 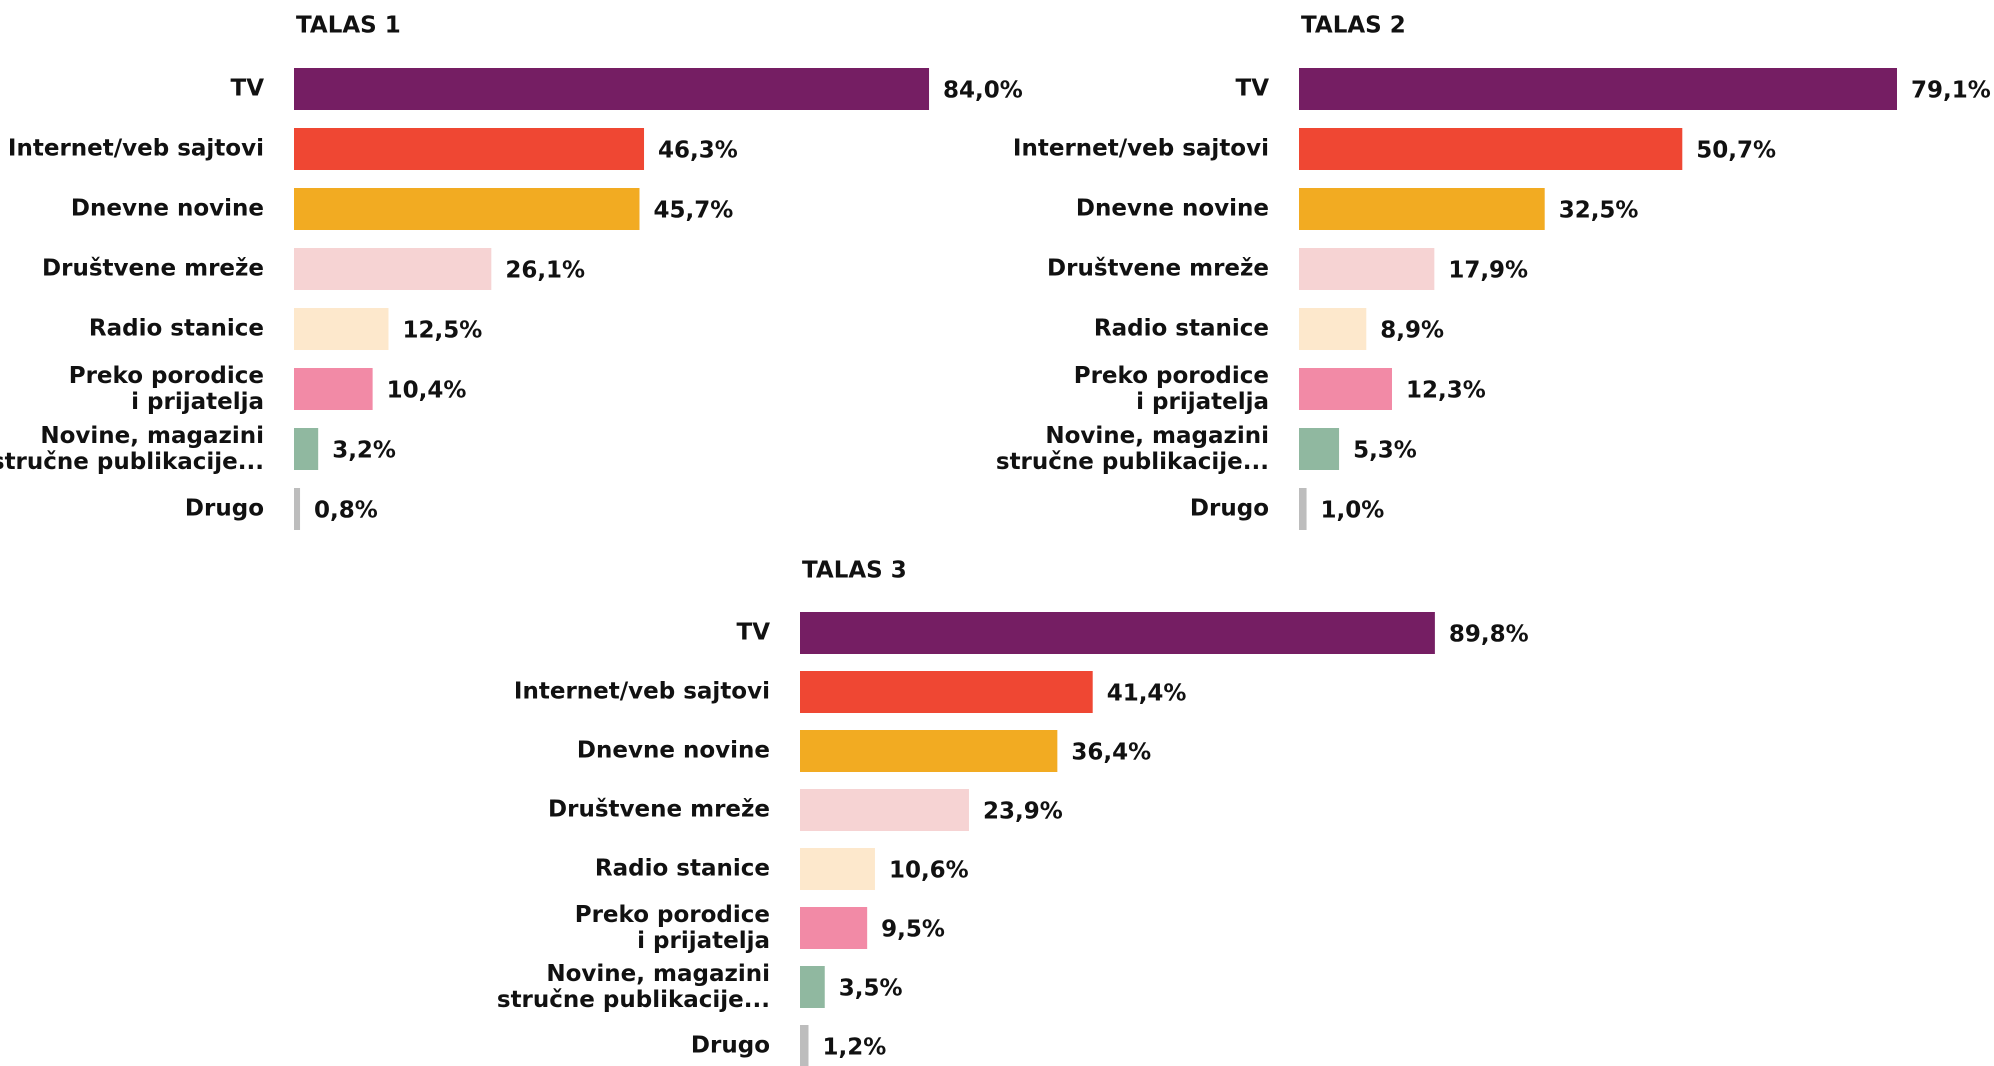 What do you see at coordinates (854, 571) in the screenshot?
I see `chart-title: TALAS 3` at bounding box center [854, 571].